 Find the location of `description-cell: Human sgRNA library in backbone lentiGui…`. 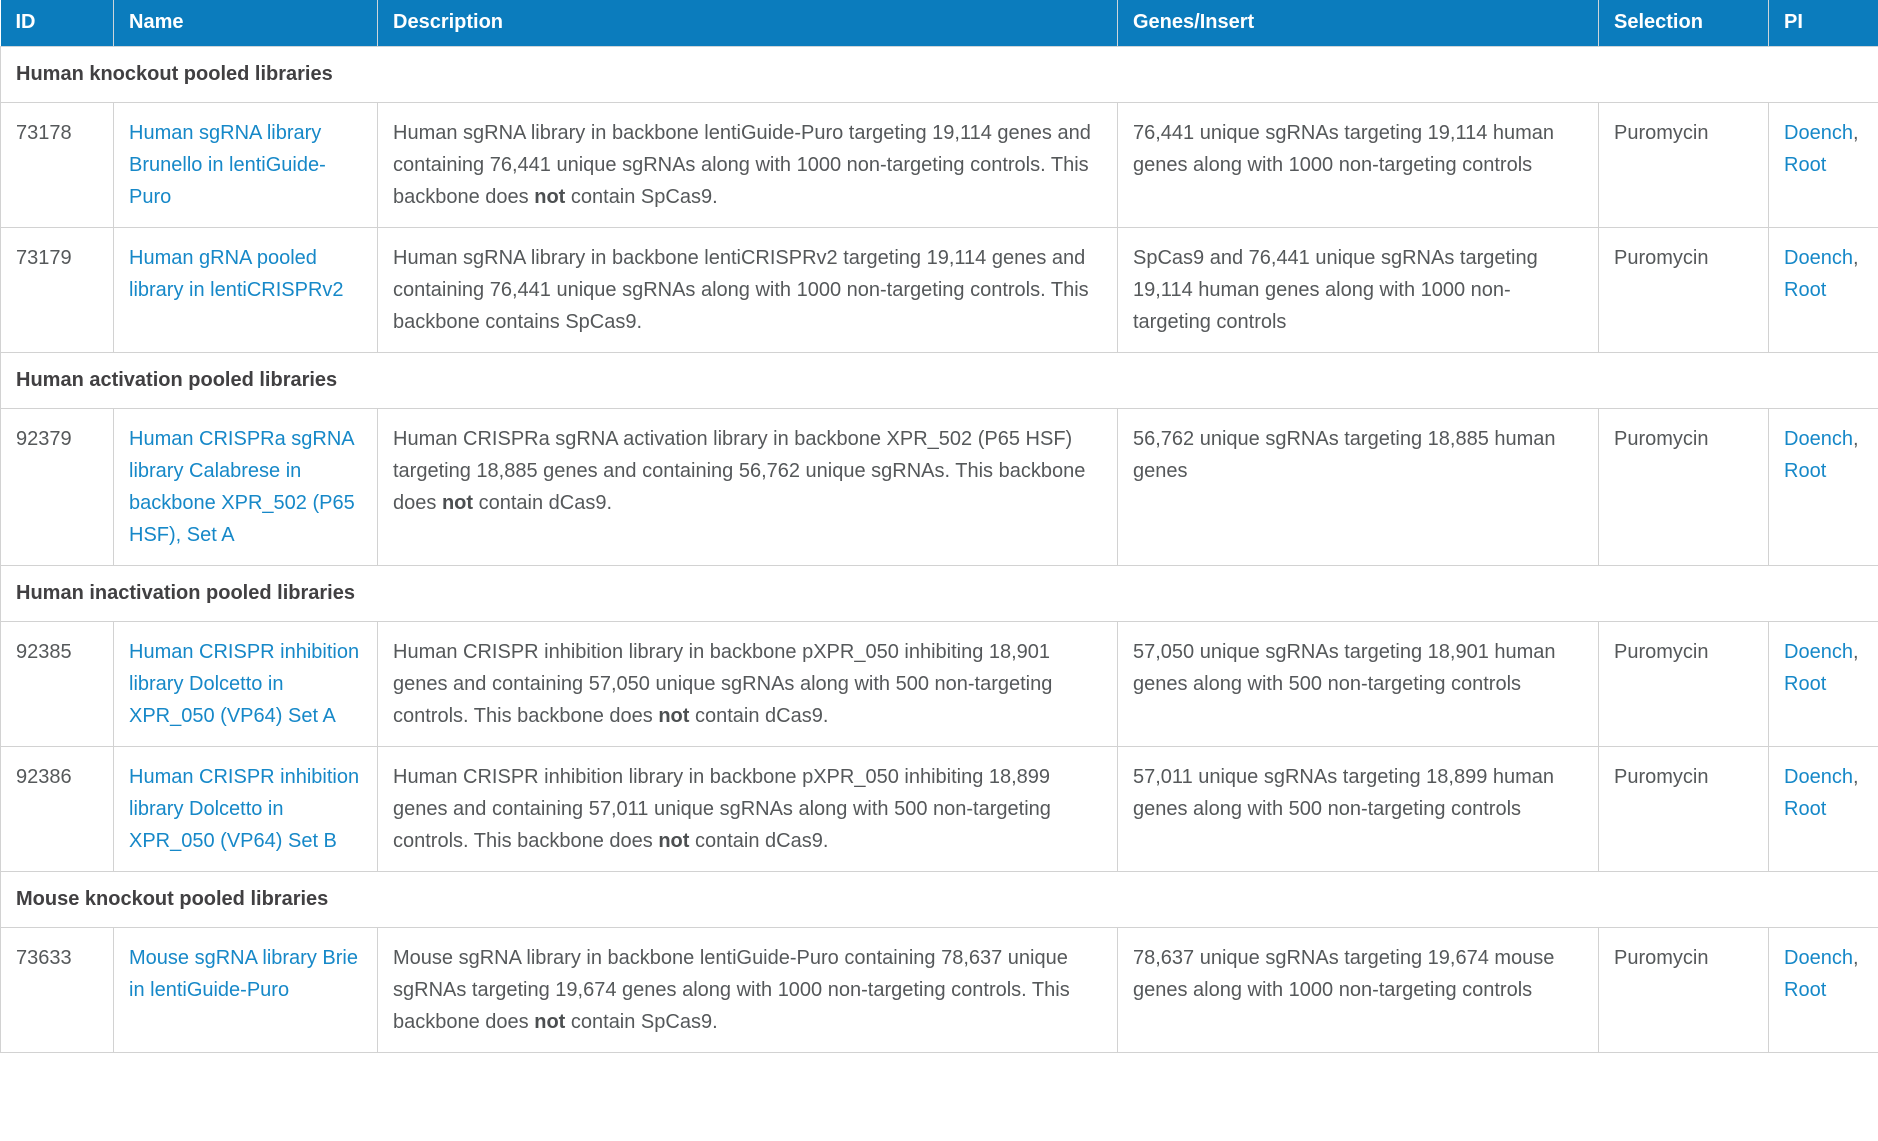

description-cell: Human sgRNA library in backbone lentiGui… is located at coordinates (747, 165).